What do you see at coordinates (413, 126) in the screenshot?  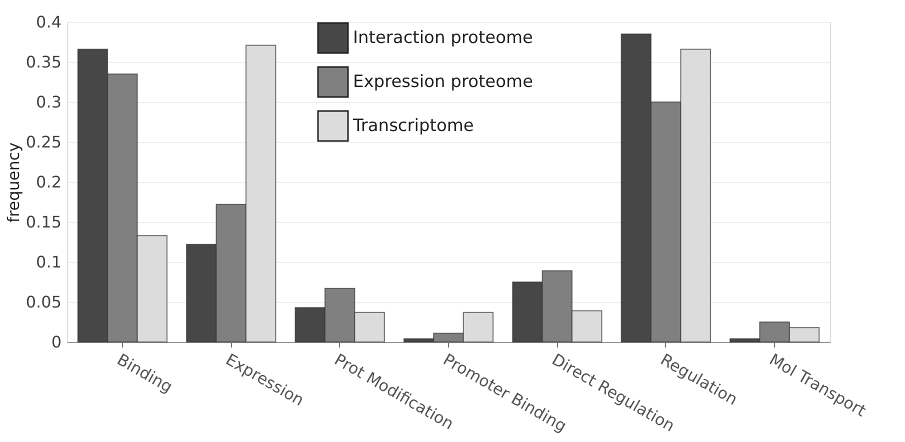 I see `legend-label: Transcriptome` at bounding box center [413, 126].